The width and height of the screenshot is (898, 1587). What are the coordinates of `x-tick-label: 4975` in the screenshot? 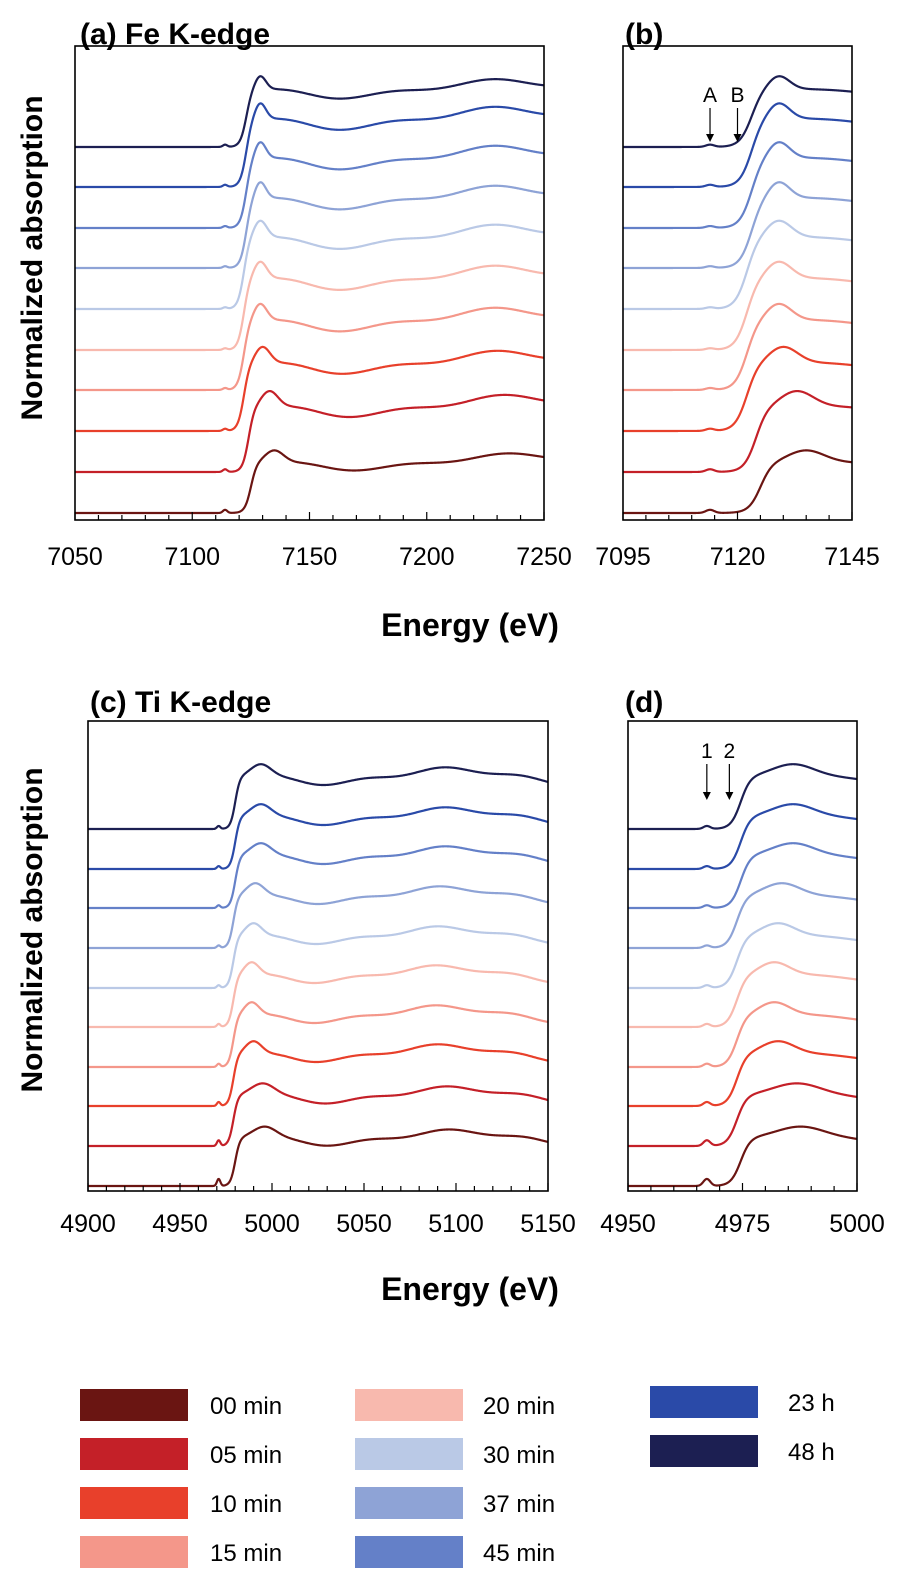 It's located at (743, 1224).